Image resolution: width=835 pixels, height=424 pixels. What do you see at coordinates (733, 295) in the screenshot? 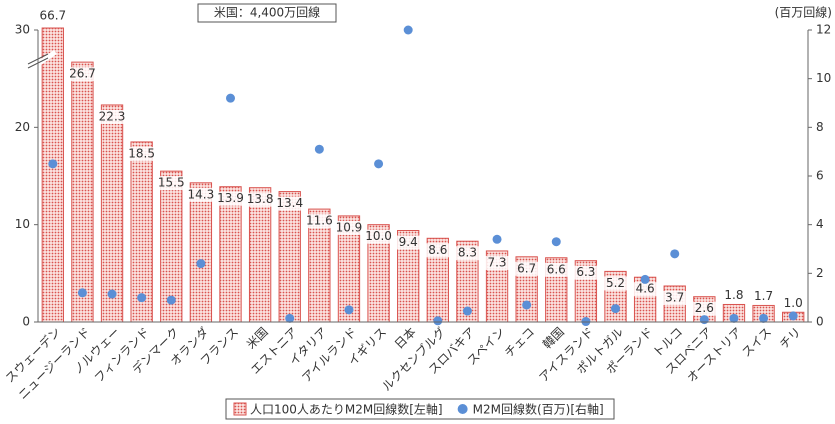
I see `value-label: 1.8` at bounding box center [733, 295].